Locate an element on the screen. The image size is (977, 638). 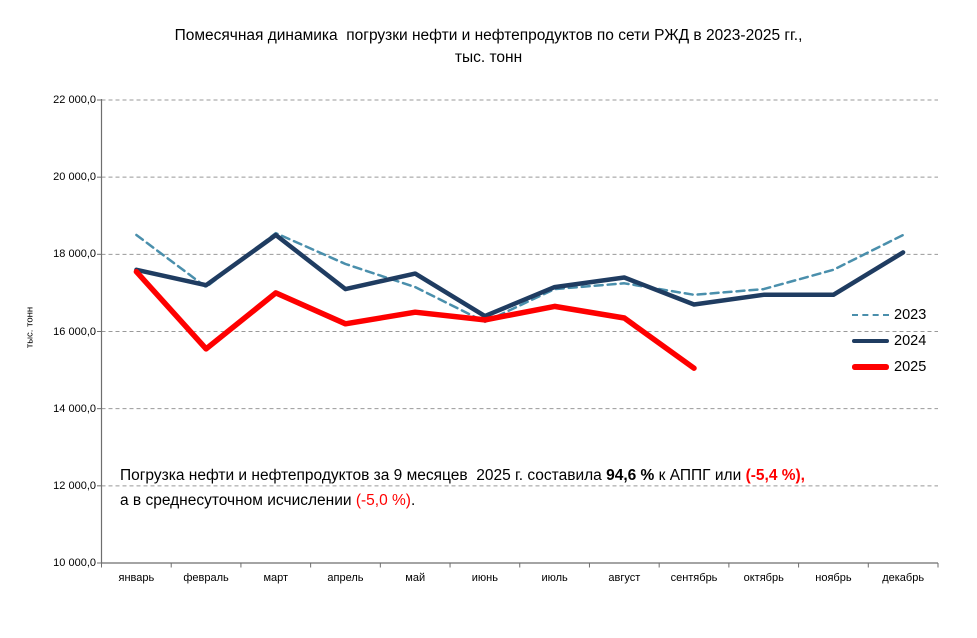
legend-label-2024: 2024 is located at coordinates (910, 341).